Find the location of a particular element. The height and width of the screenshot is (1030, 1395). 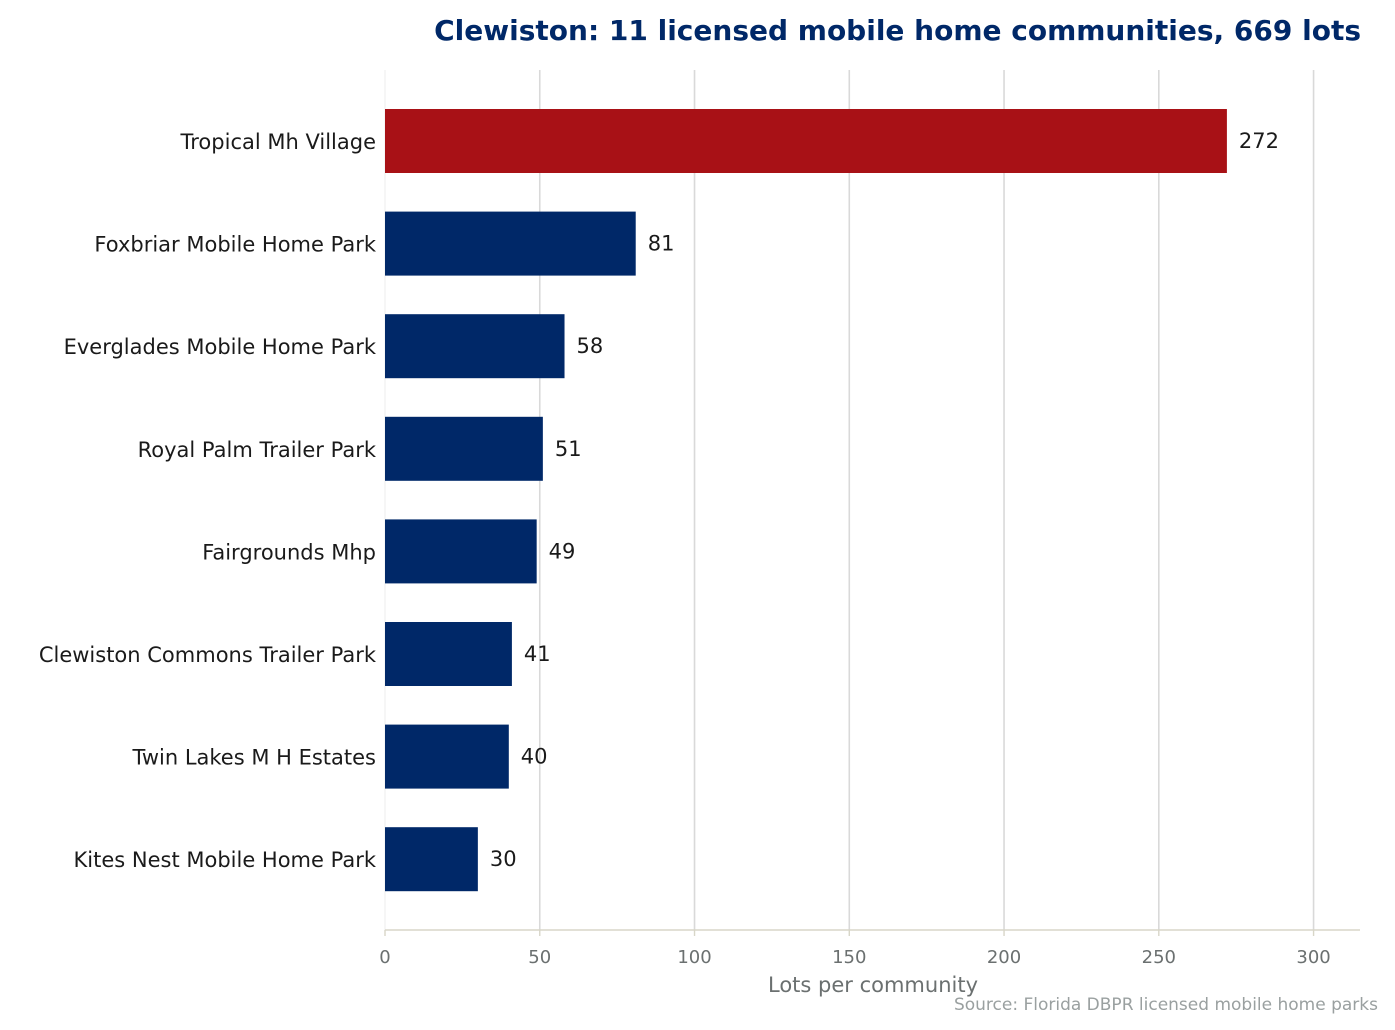

x-tick-label: 150 is located at coordinates (849, 957).